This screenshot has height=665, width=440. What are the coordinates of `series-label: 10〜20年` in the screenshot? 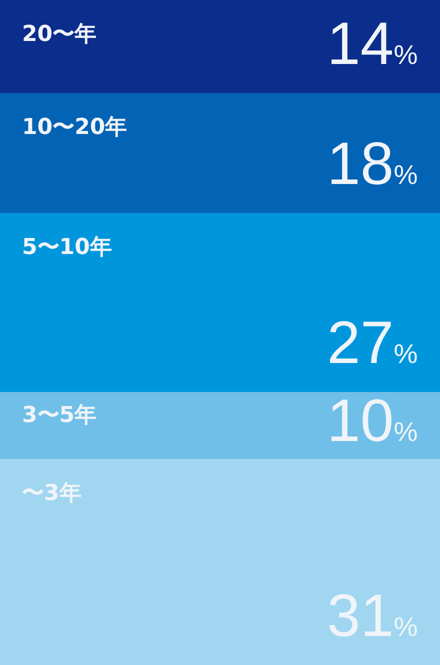 It's located at (75, 127).